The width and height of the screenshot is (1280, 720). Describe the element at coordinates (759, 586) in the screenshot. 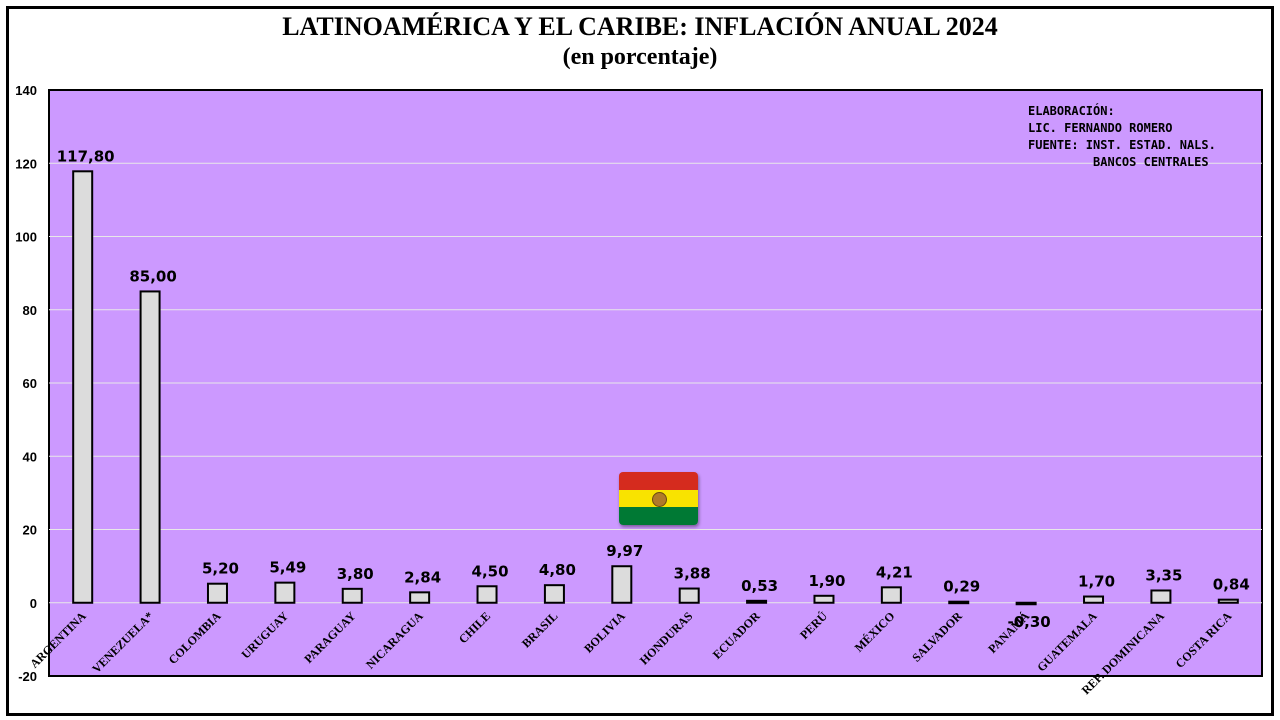

I see `data-label: 0,53` at that location.